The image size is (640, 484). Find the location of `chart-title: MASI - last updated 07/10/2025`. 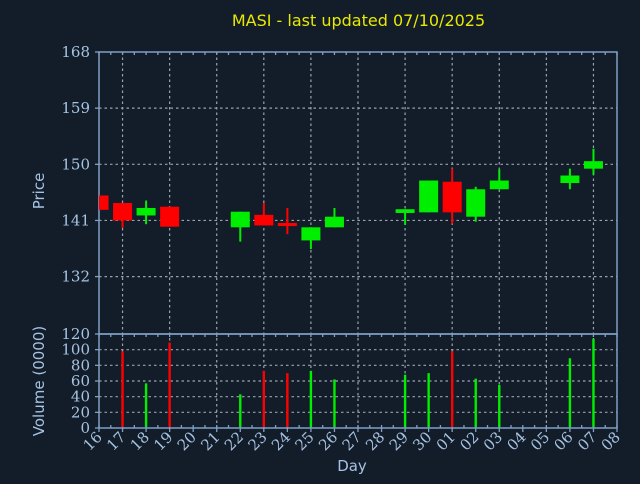

chart-title: MASI - last updated 07/10/2025 is located at coordinates (358, 20).